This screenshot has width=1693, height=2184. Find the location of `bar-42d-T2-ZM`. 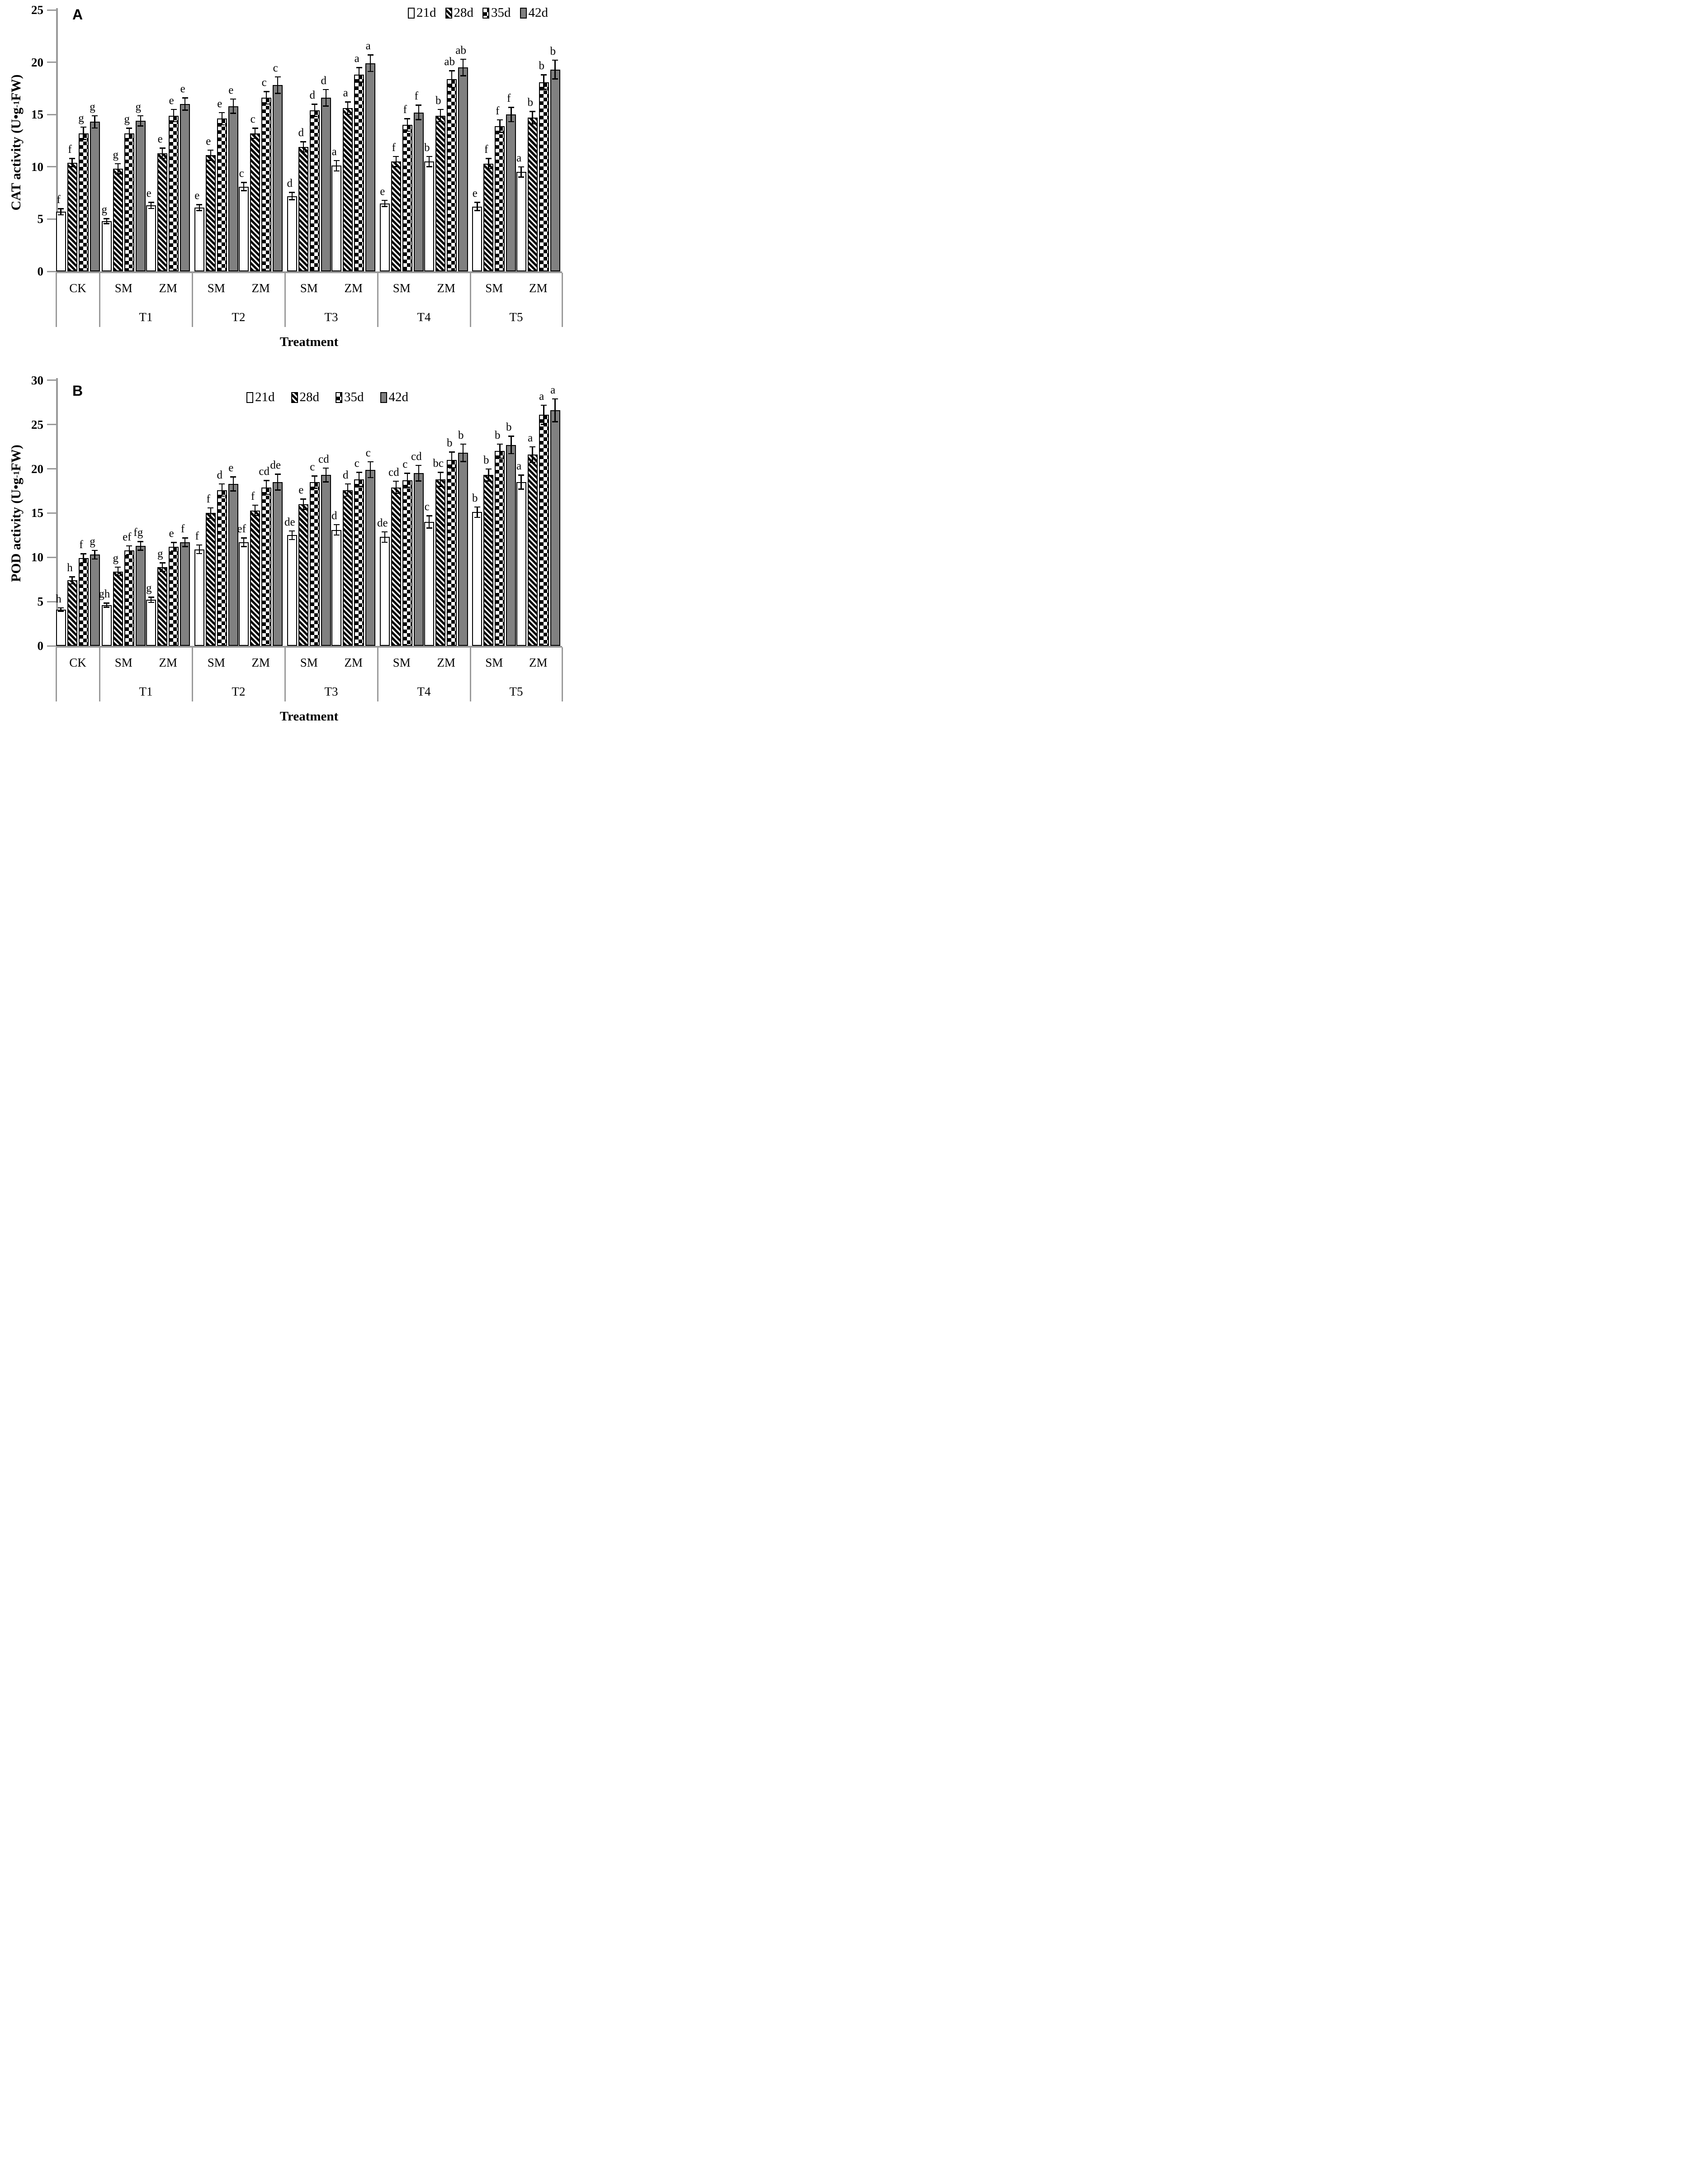

bar-42d-T2-ZM is located at coordinates (278, 564).